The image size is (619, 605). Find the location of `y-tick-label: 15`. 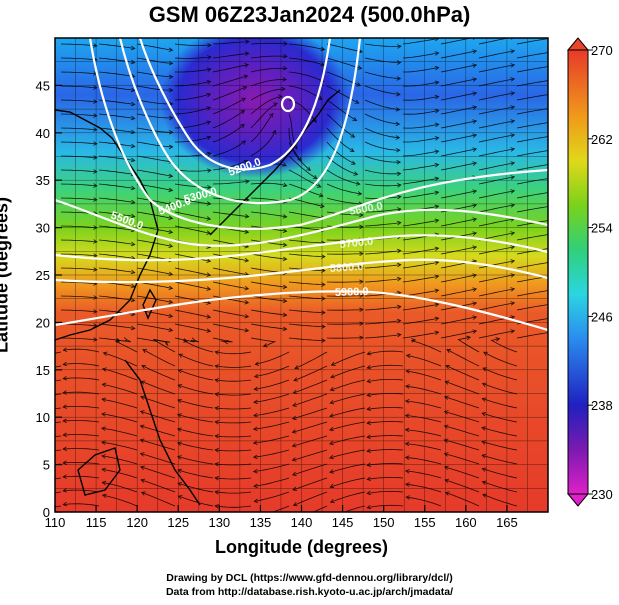

y-tick-label: 15 is located at coordinates (43, 370).